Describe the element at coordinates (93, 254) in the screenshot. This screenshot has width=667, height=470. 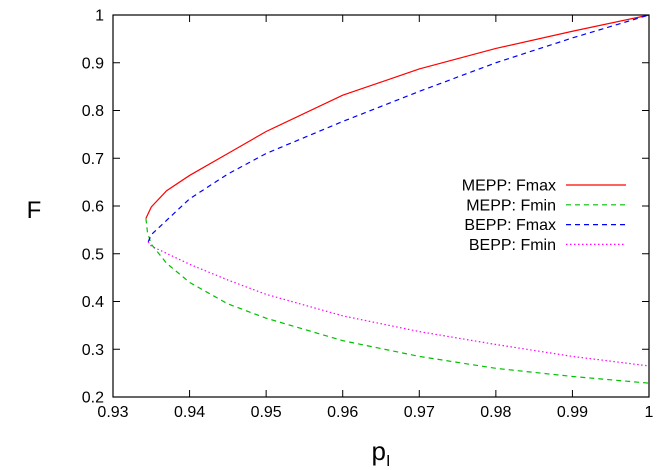
I see `y-tick-label: 0.5` at that location.